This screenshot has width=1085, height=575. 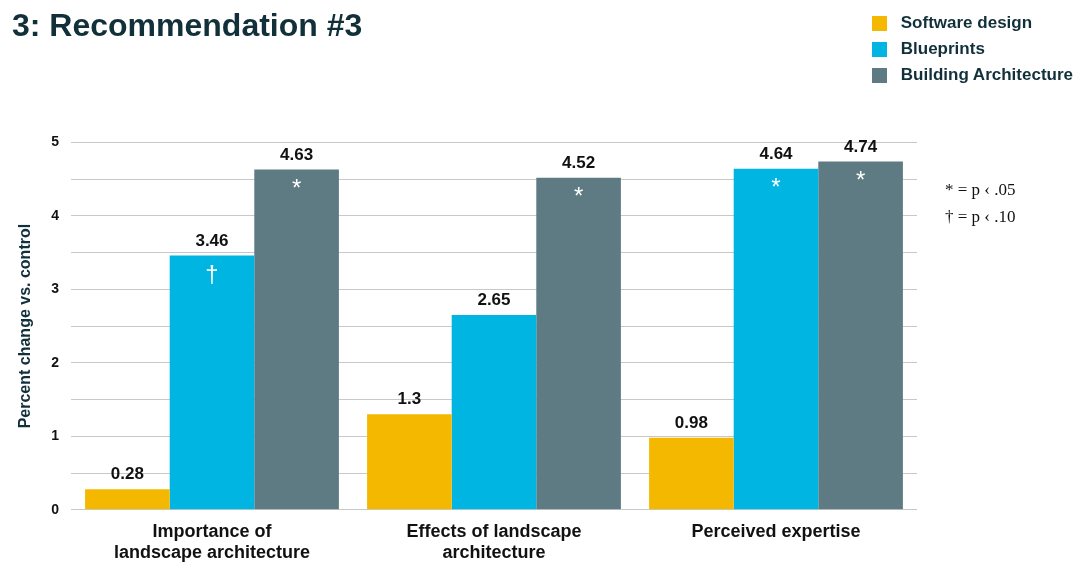 What do you see at coordinates (55, 361) in the screenshot?
I see `y-tick-label: 2` at bounding box center [55, 361].